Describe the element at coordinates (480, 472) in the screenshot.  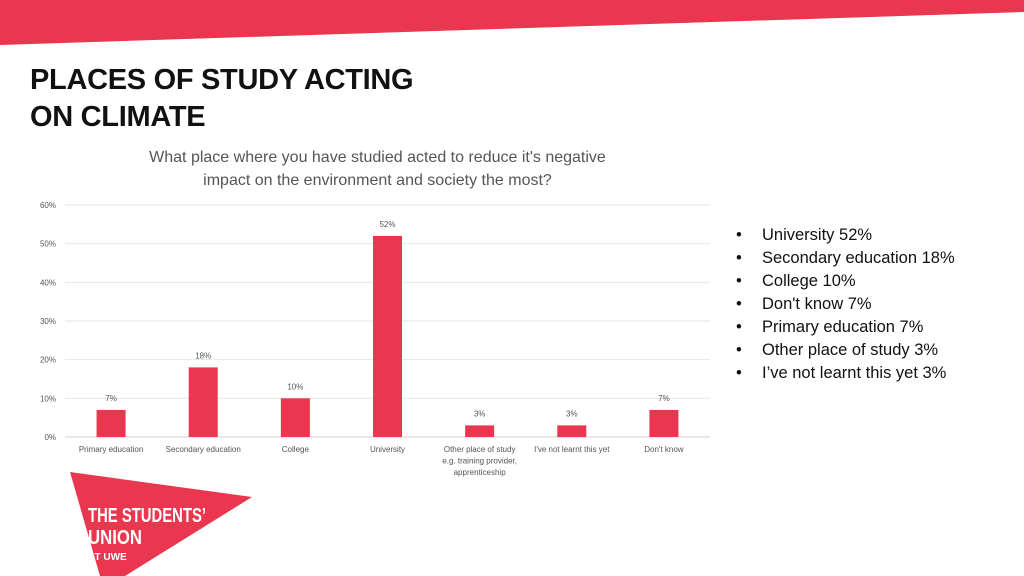
I see `x-category-label: apprenticeship` at that location.